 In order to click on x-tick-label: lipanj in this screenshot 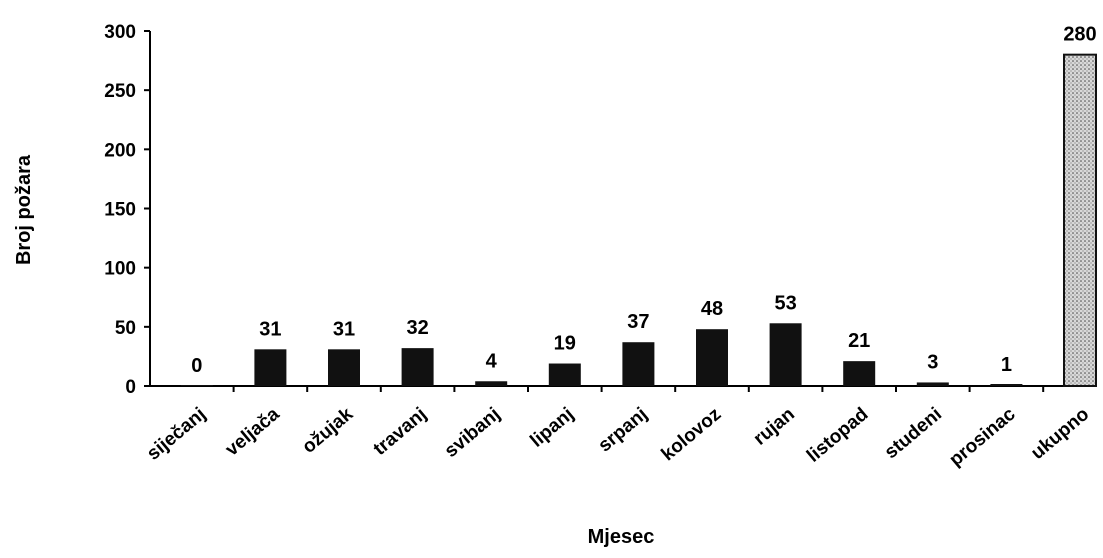, I will do `click(553, 428)`.